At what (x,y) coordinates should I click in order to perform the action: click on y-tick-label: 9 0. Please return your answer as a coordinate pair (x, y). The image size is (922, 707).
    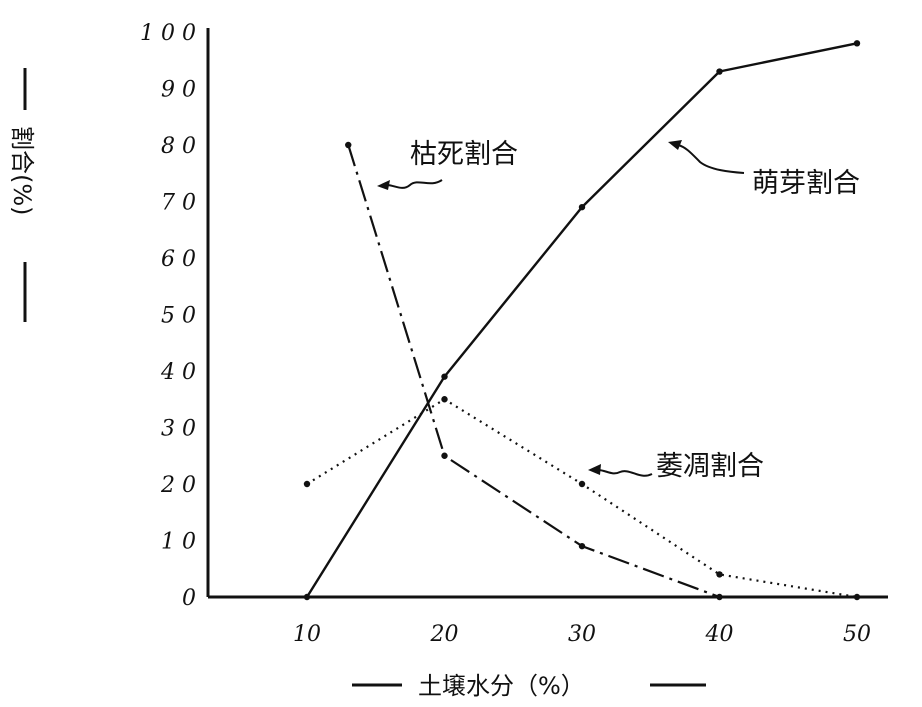
    Looking at the image, I should click on (178, 90).